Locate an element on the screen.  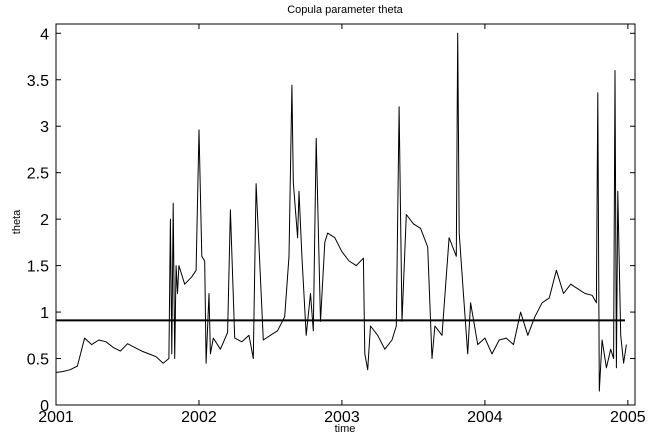
y-tick-label: 0 is located at coordinates (44, 406).